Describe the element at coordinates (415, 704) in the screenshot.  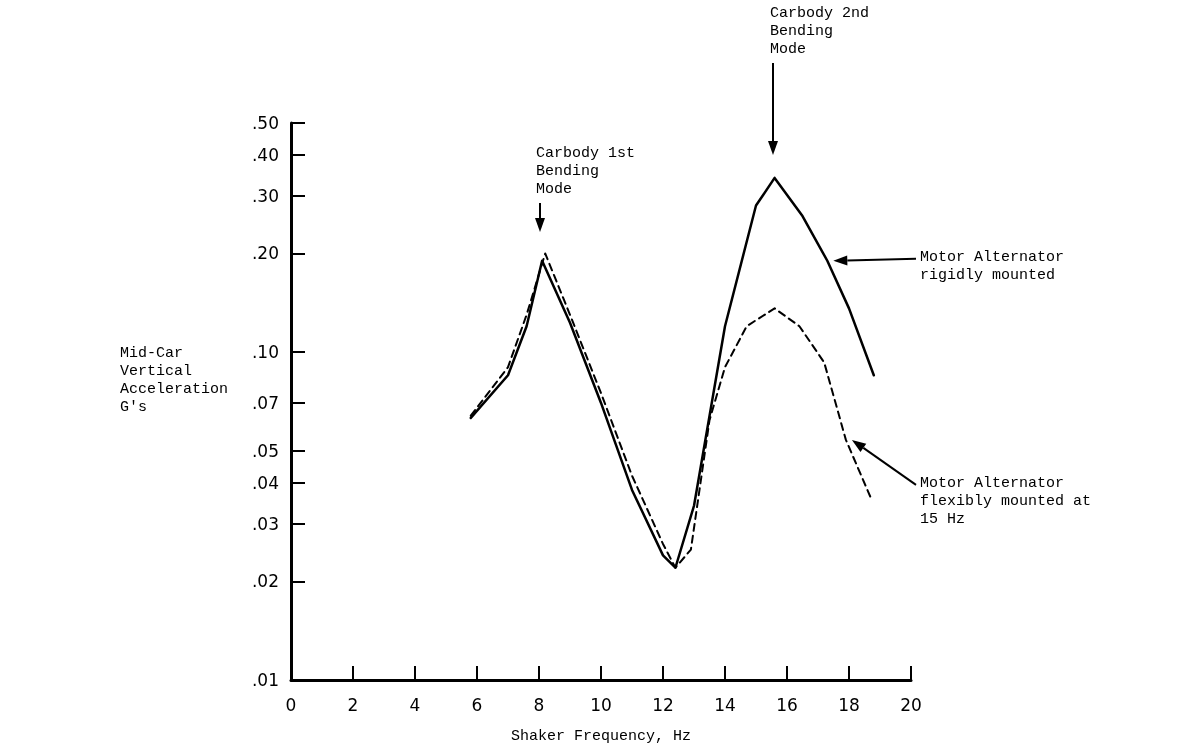
I see `x-tick-label: 4` at that location.